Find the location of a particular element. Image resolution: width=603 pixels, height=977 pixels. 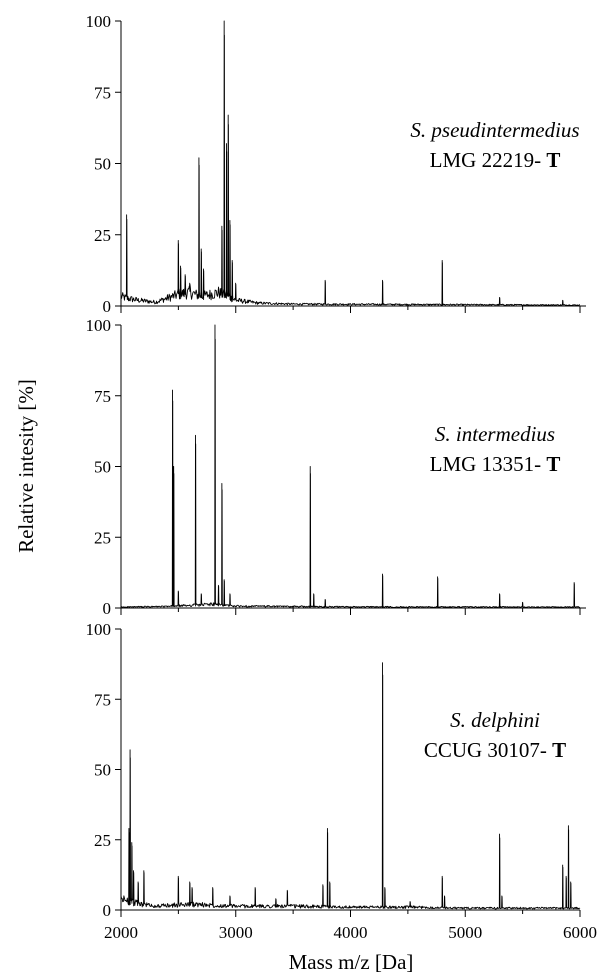

strain-id: CCUG 30107- is located at coordinates (488, 750).